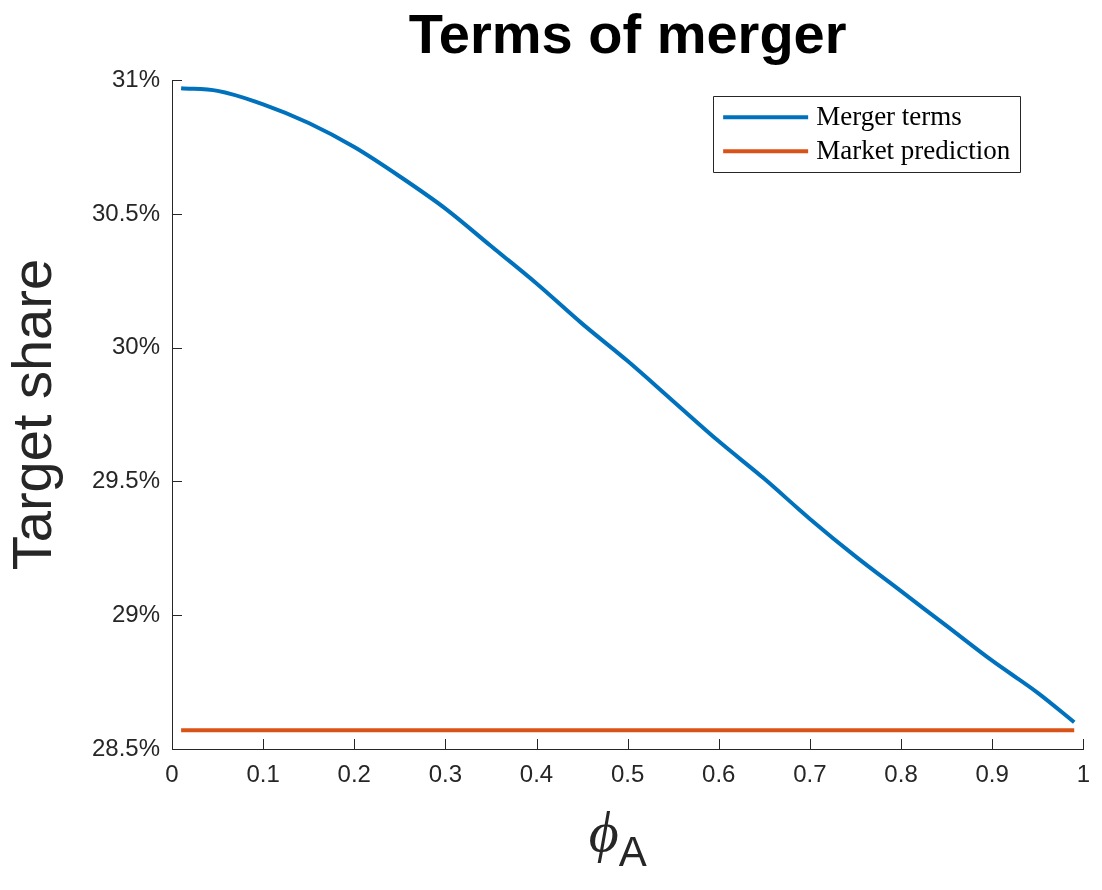 The image size is (1102, 890). I want to click on chart-title: Terms of merger, so click(627, 34).